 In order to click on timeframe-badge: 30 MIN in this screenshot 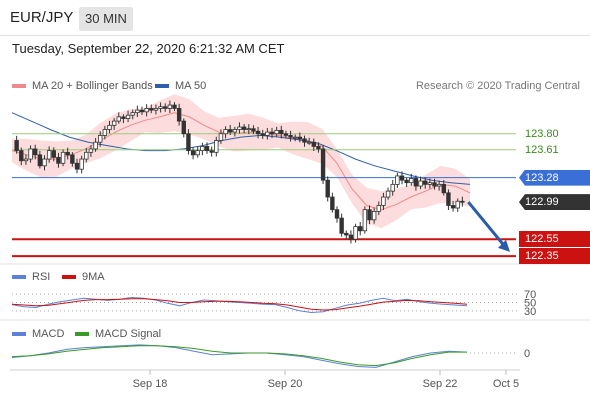, I will do `click(106, 19)`.